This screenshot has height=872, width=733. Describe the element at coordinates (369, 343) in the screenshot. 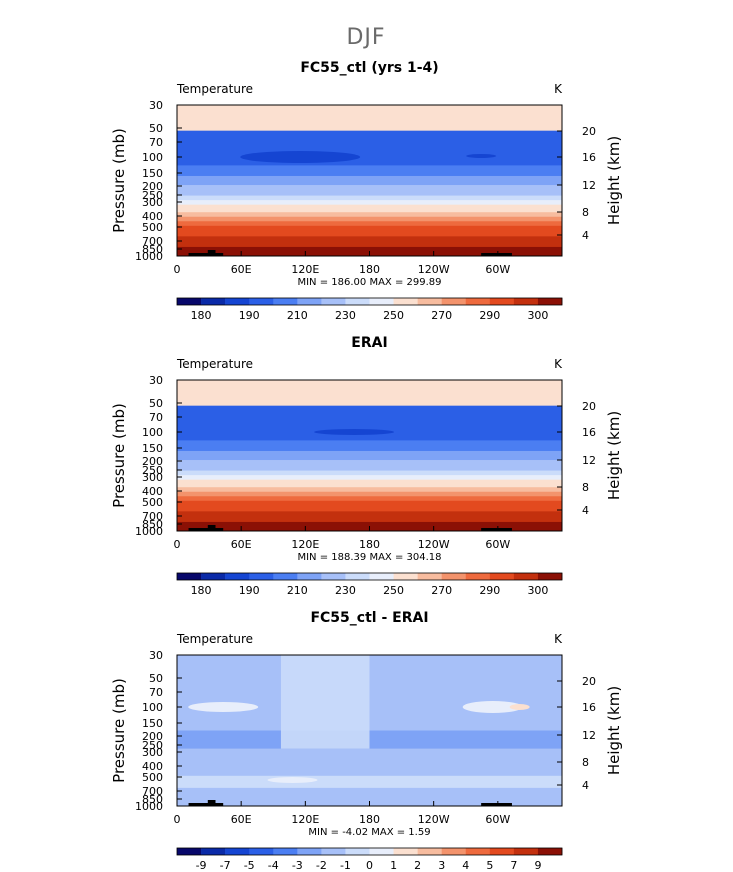

I see `panel-title: ERAI` at that location.